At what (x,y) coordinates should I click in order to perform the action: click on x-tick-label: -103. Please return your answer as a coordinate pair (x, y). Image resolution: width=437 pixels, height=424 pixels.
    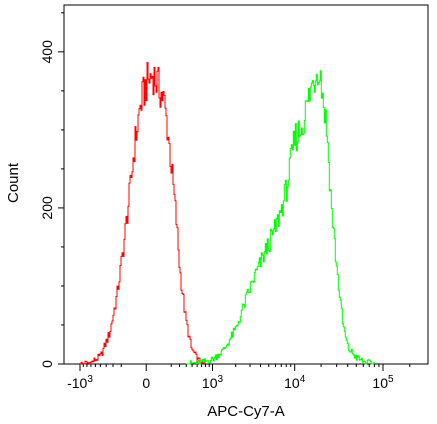
    Looking at the image, I should click on (80, 382).